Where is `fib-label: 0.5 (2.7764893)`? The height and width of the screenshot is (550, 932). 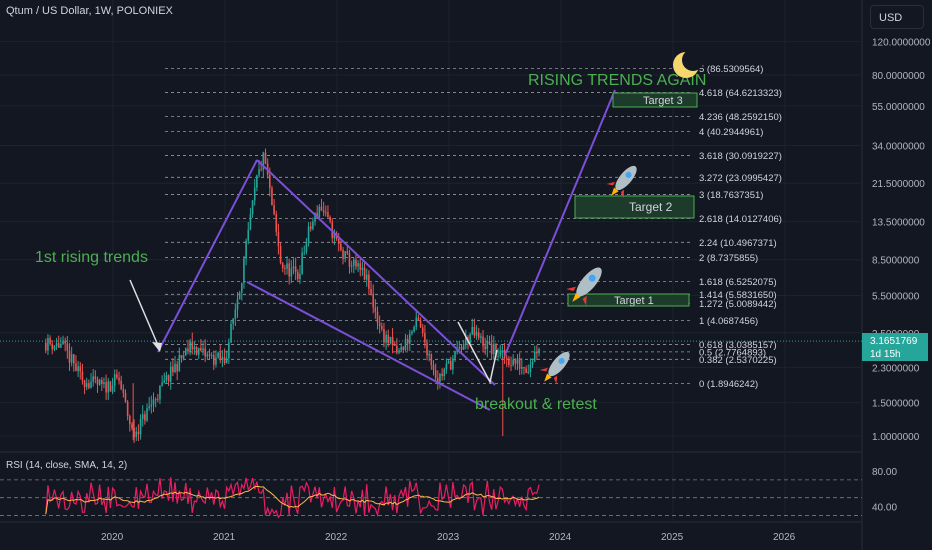
fib-label: 0.5 (2.7764893) is located at coordinates (732, 352).